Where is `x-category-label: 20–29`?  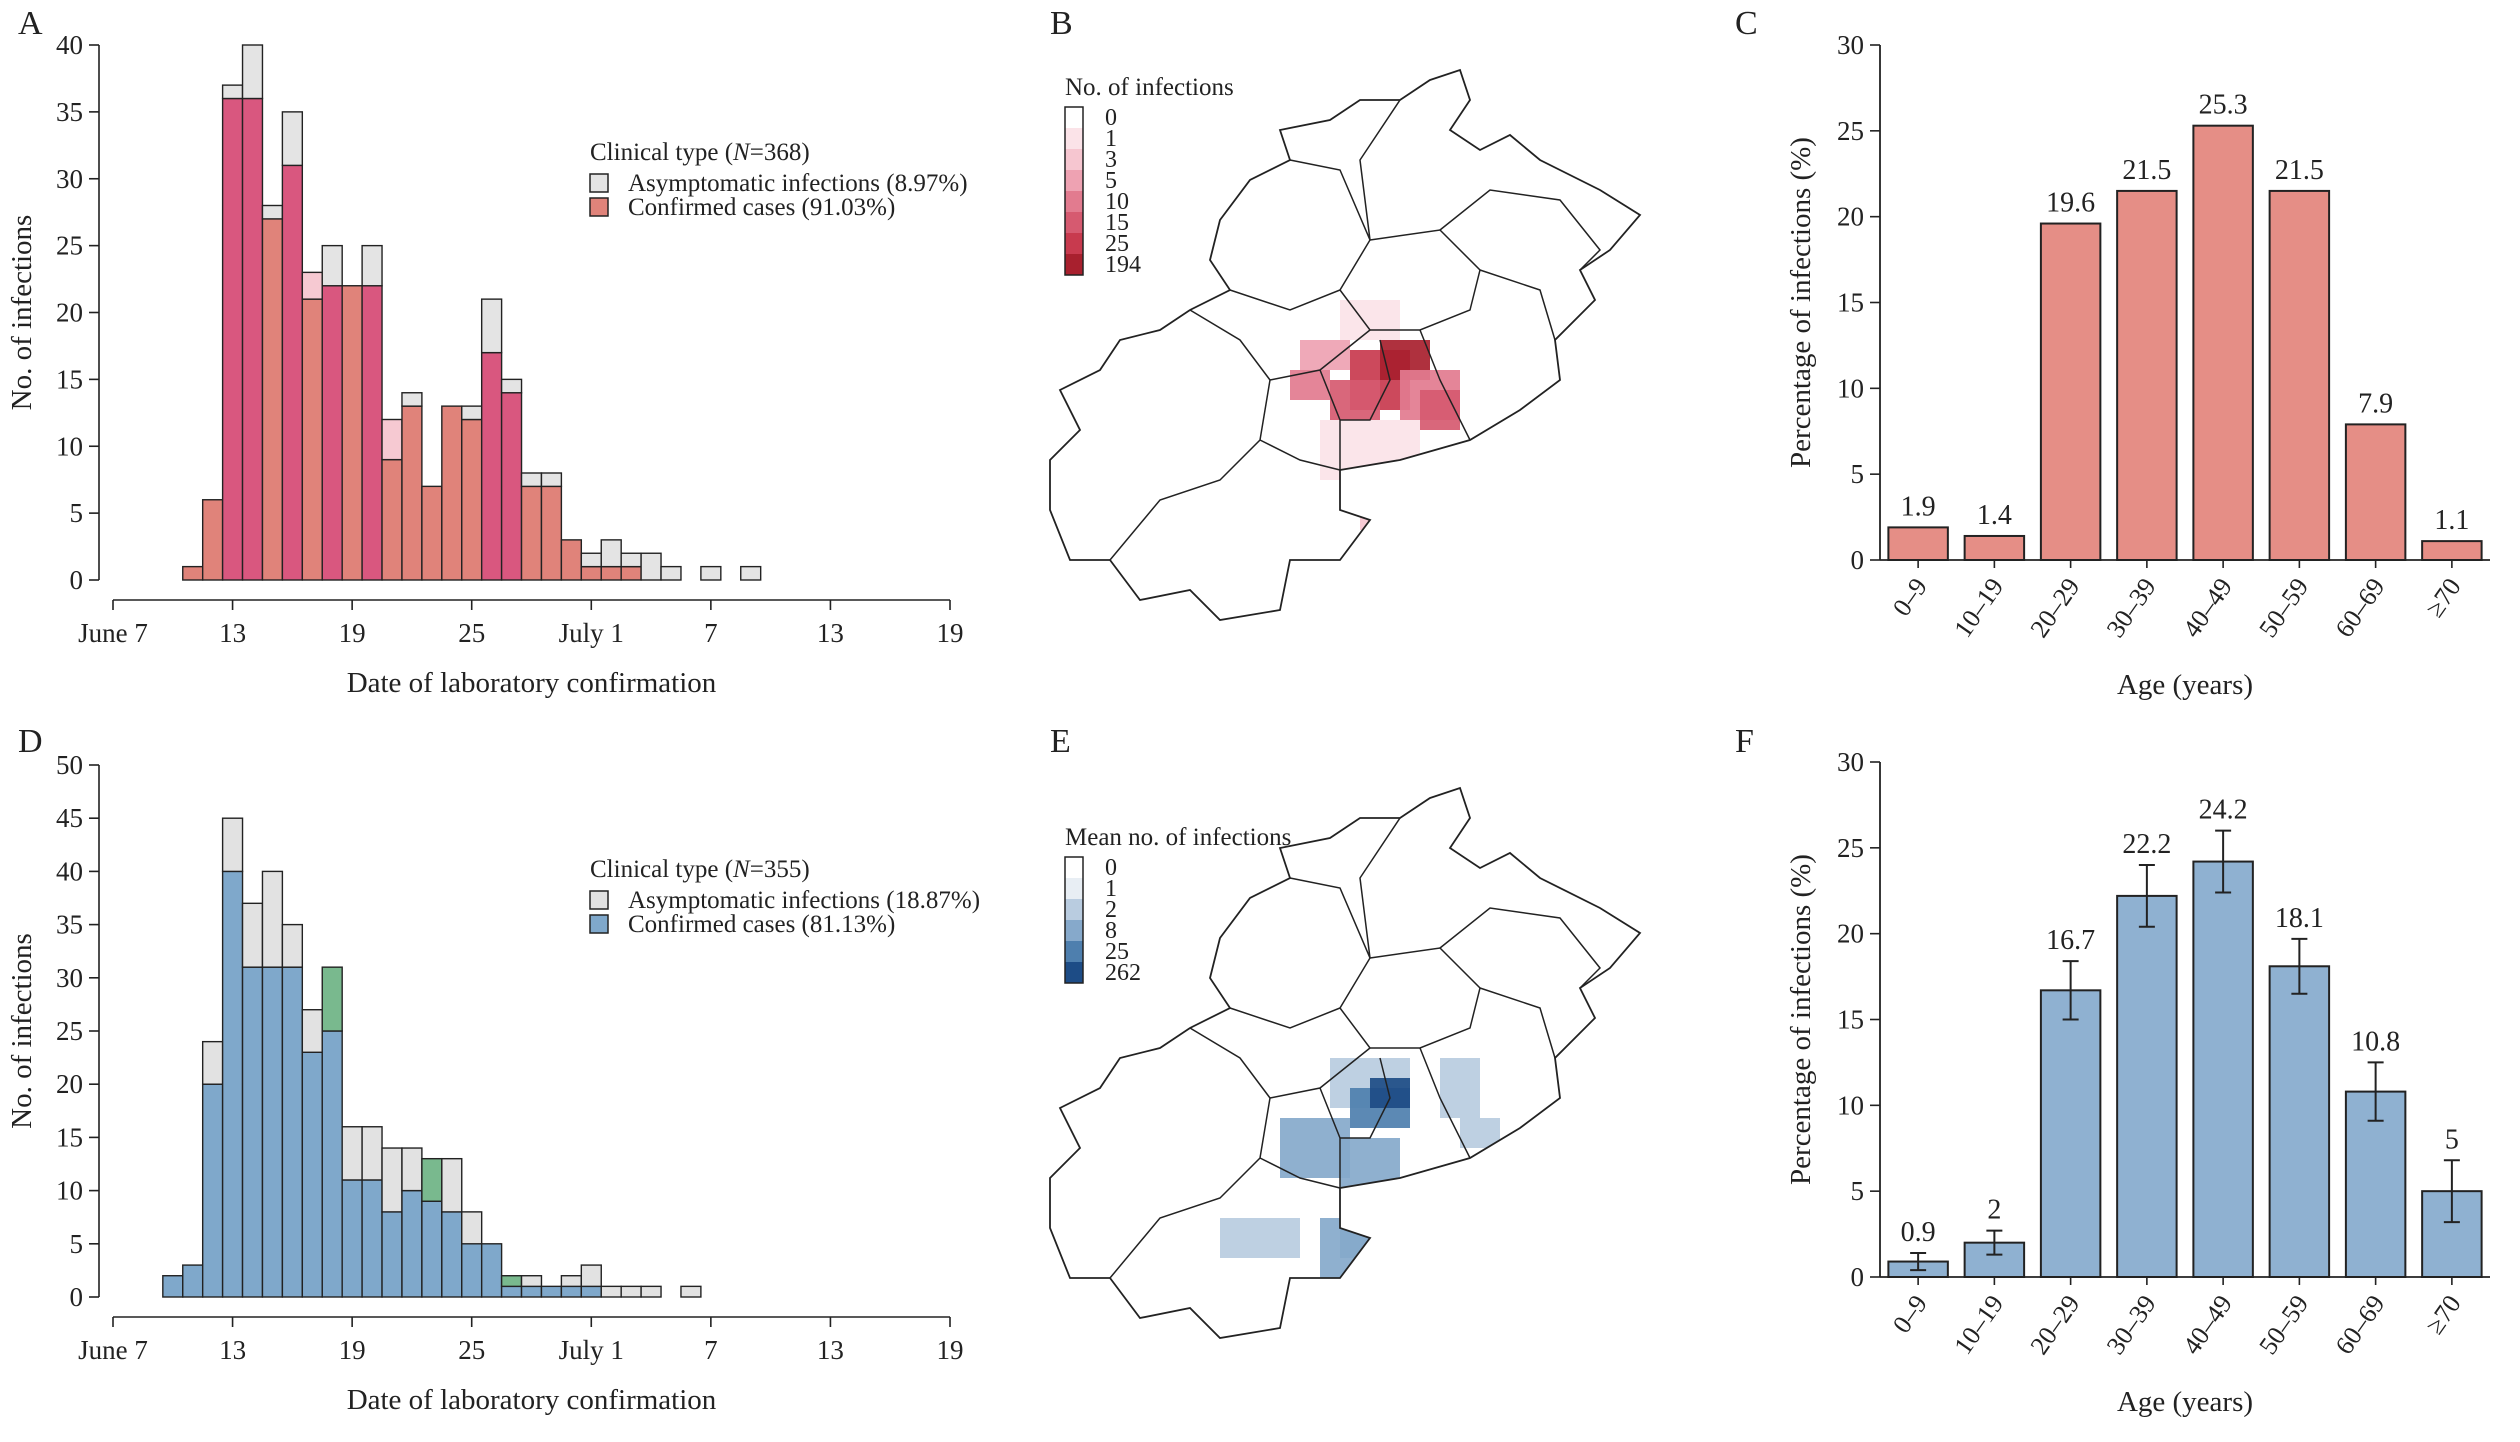 x-category-label: 20–29 is located at coordinates (2055, 1325).